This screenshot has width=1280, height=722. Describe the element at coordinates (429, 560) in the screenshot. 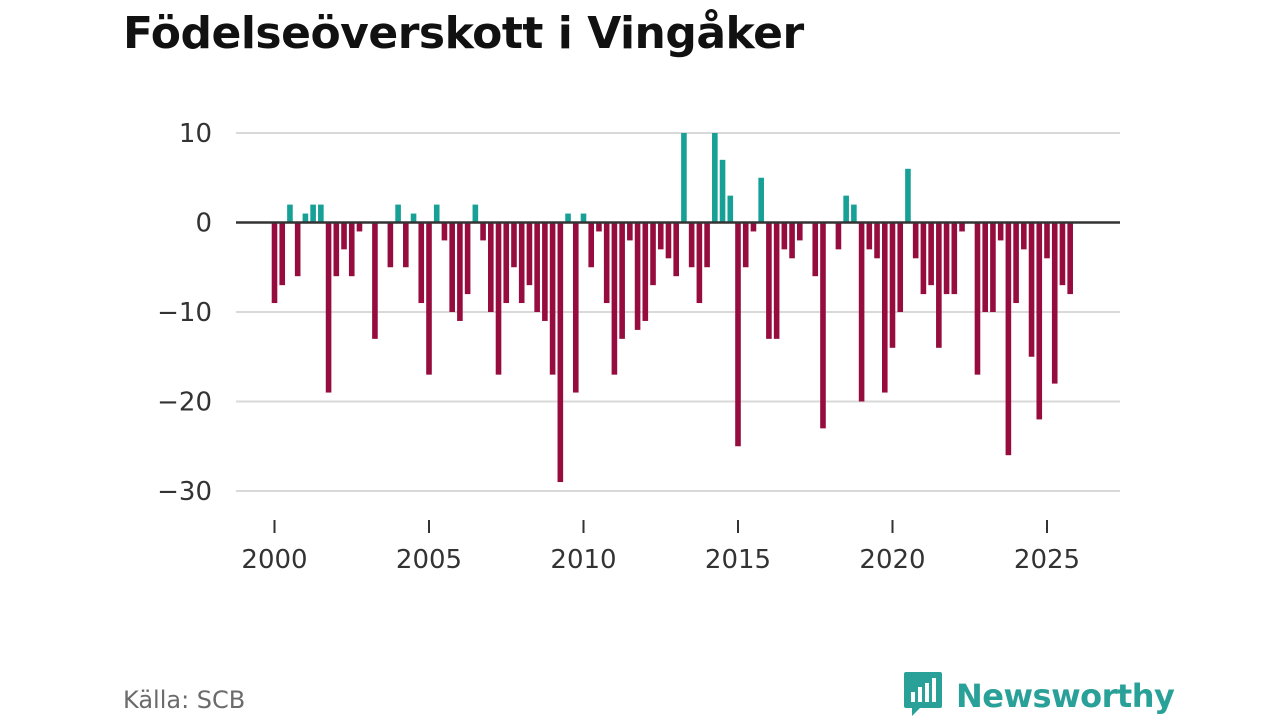

I see `x-tick-label: 2005` at that location.